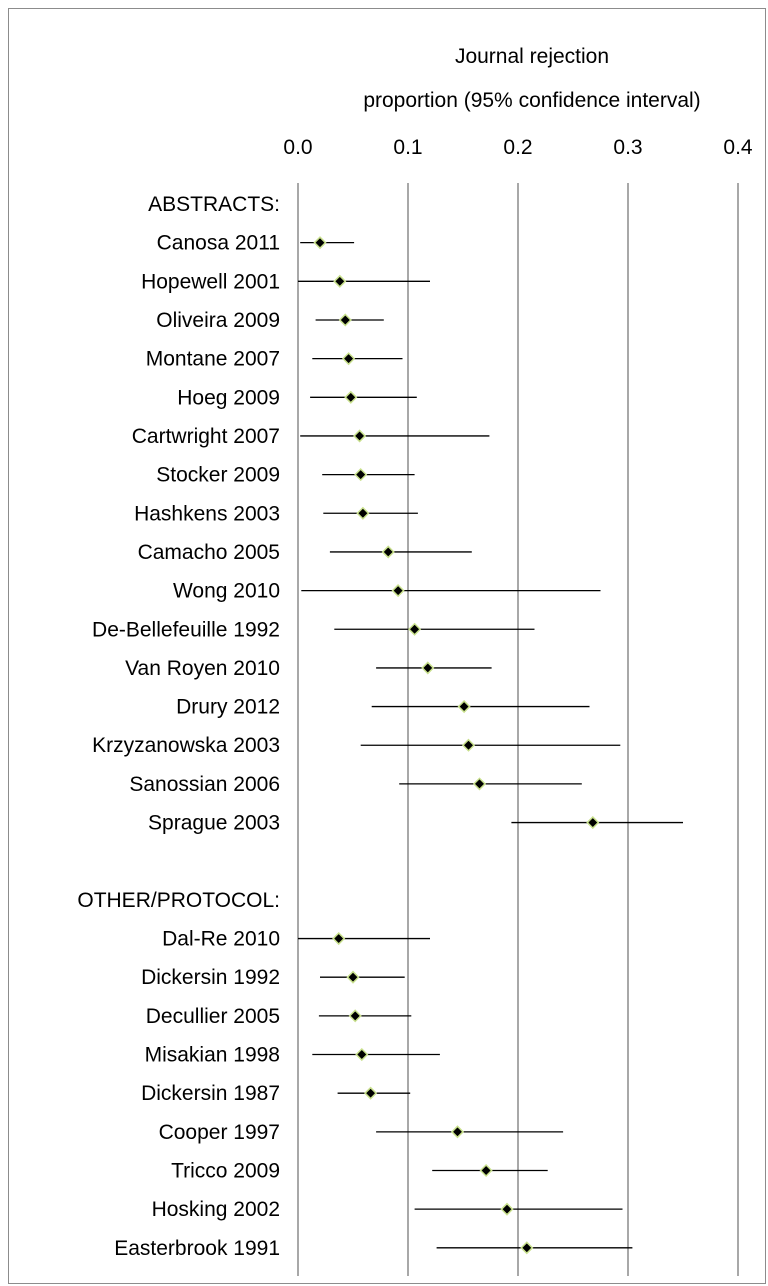  Describe the element at coordinates (218, 243) in the screenshot. I see `study-label: Canosa 2011` at that location.